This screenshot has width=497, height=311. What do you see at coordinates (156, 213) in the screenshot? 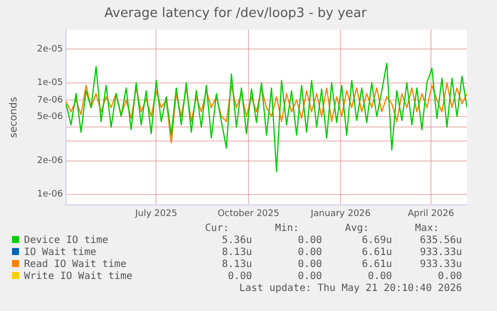
I see `x-tick-label: July 2025` at bounding box center [156, 213].